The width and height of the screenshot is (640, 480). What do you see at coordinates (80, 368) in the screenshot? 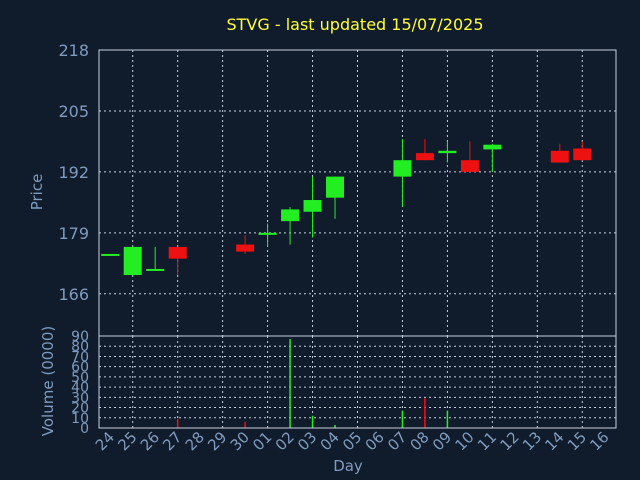
I see `volume-tick-label: 60` at bounding box center [80, 368].